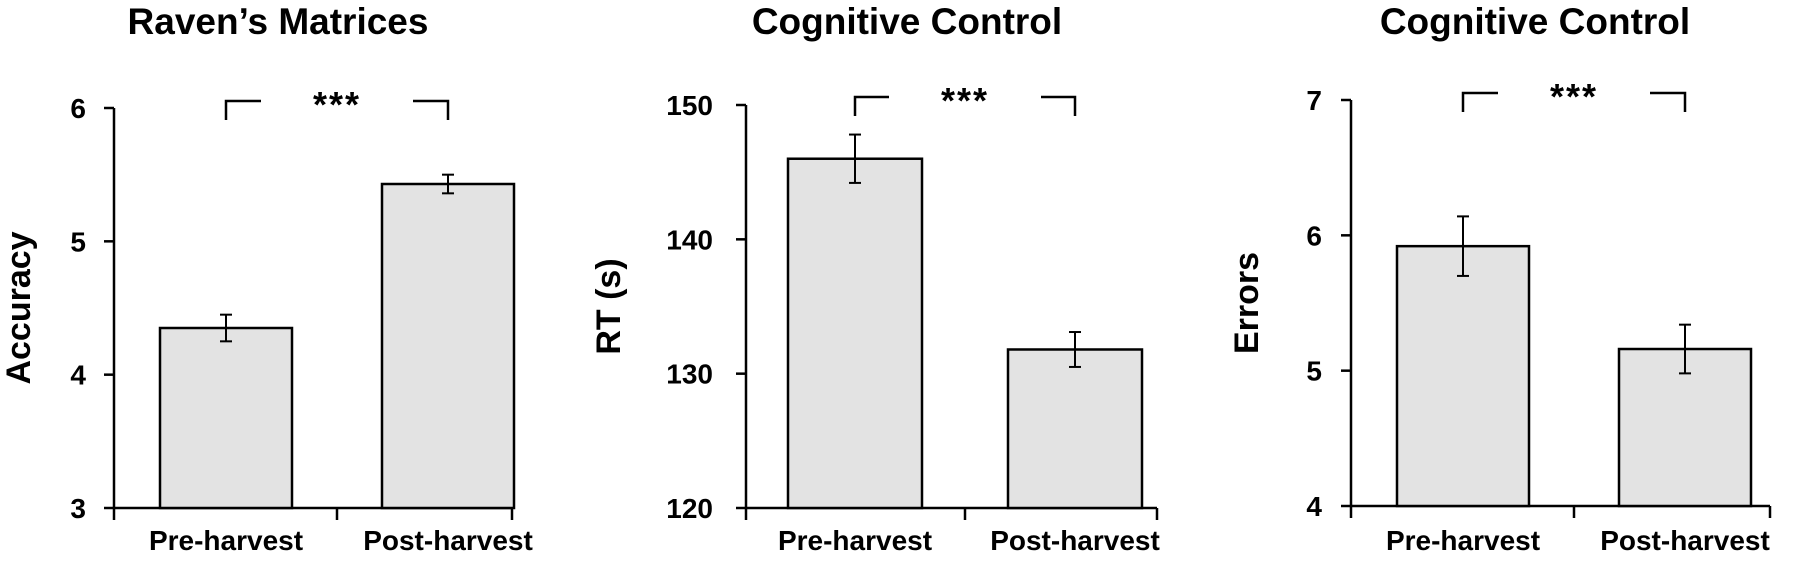  Describe the element at coordinates (609, 306) in the screenshot. I see `y-axis-label: RT (s)` at that location.